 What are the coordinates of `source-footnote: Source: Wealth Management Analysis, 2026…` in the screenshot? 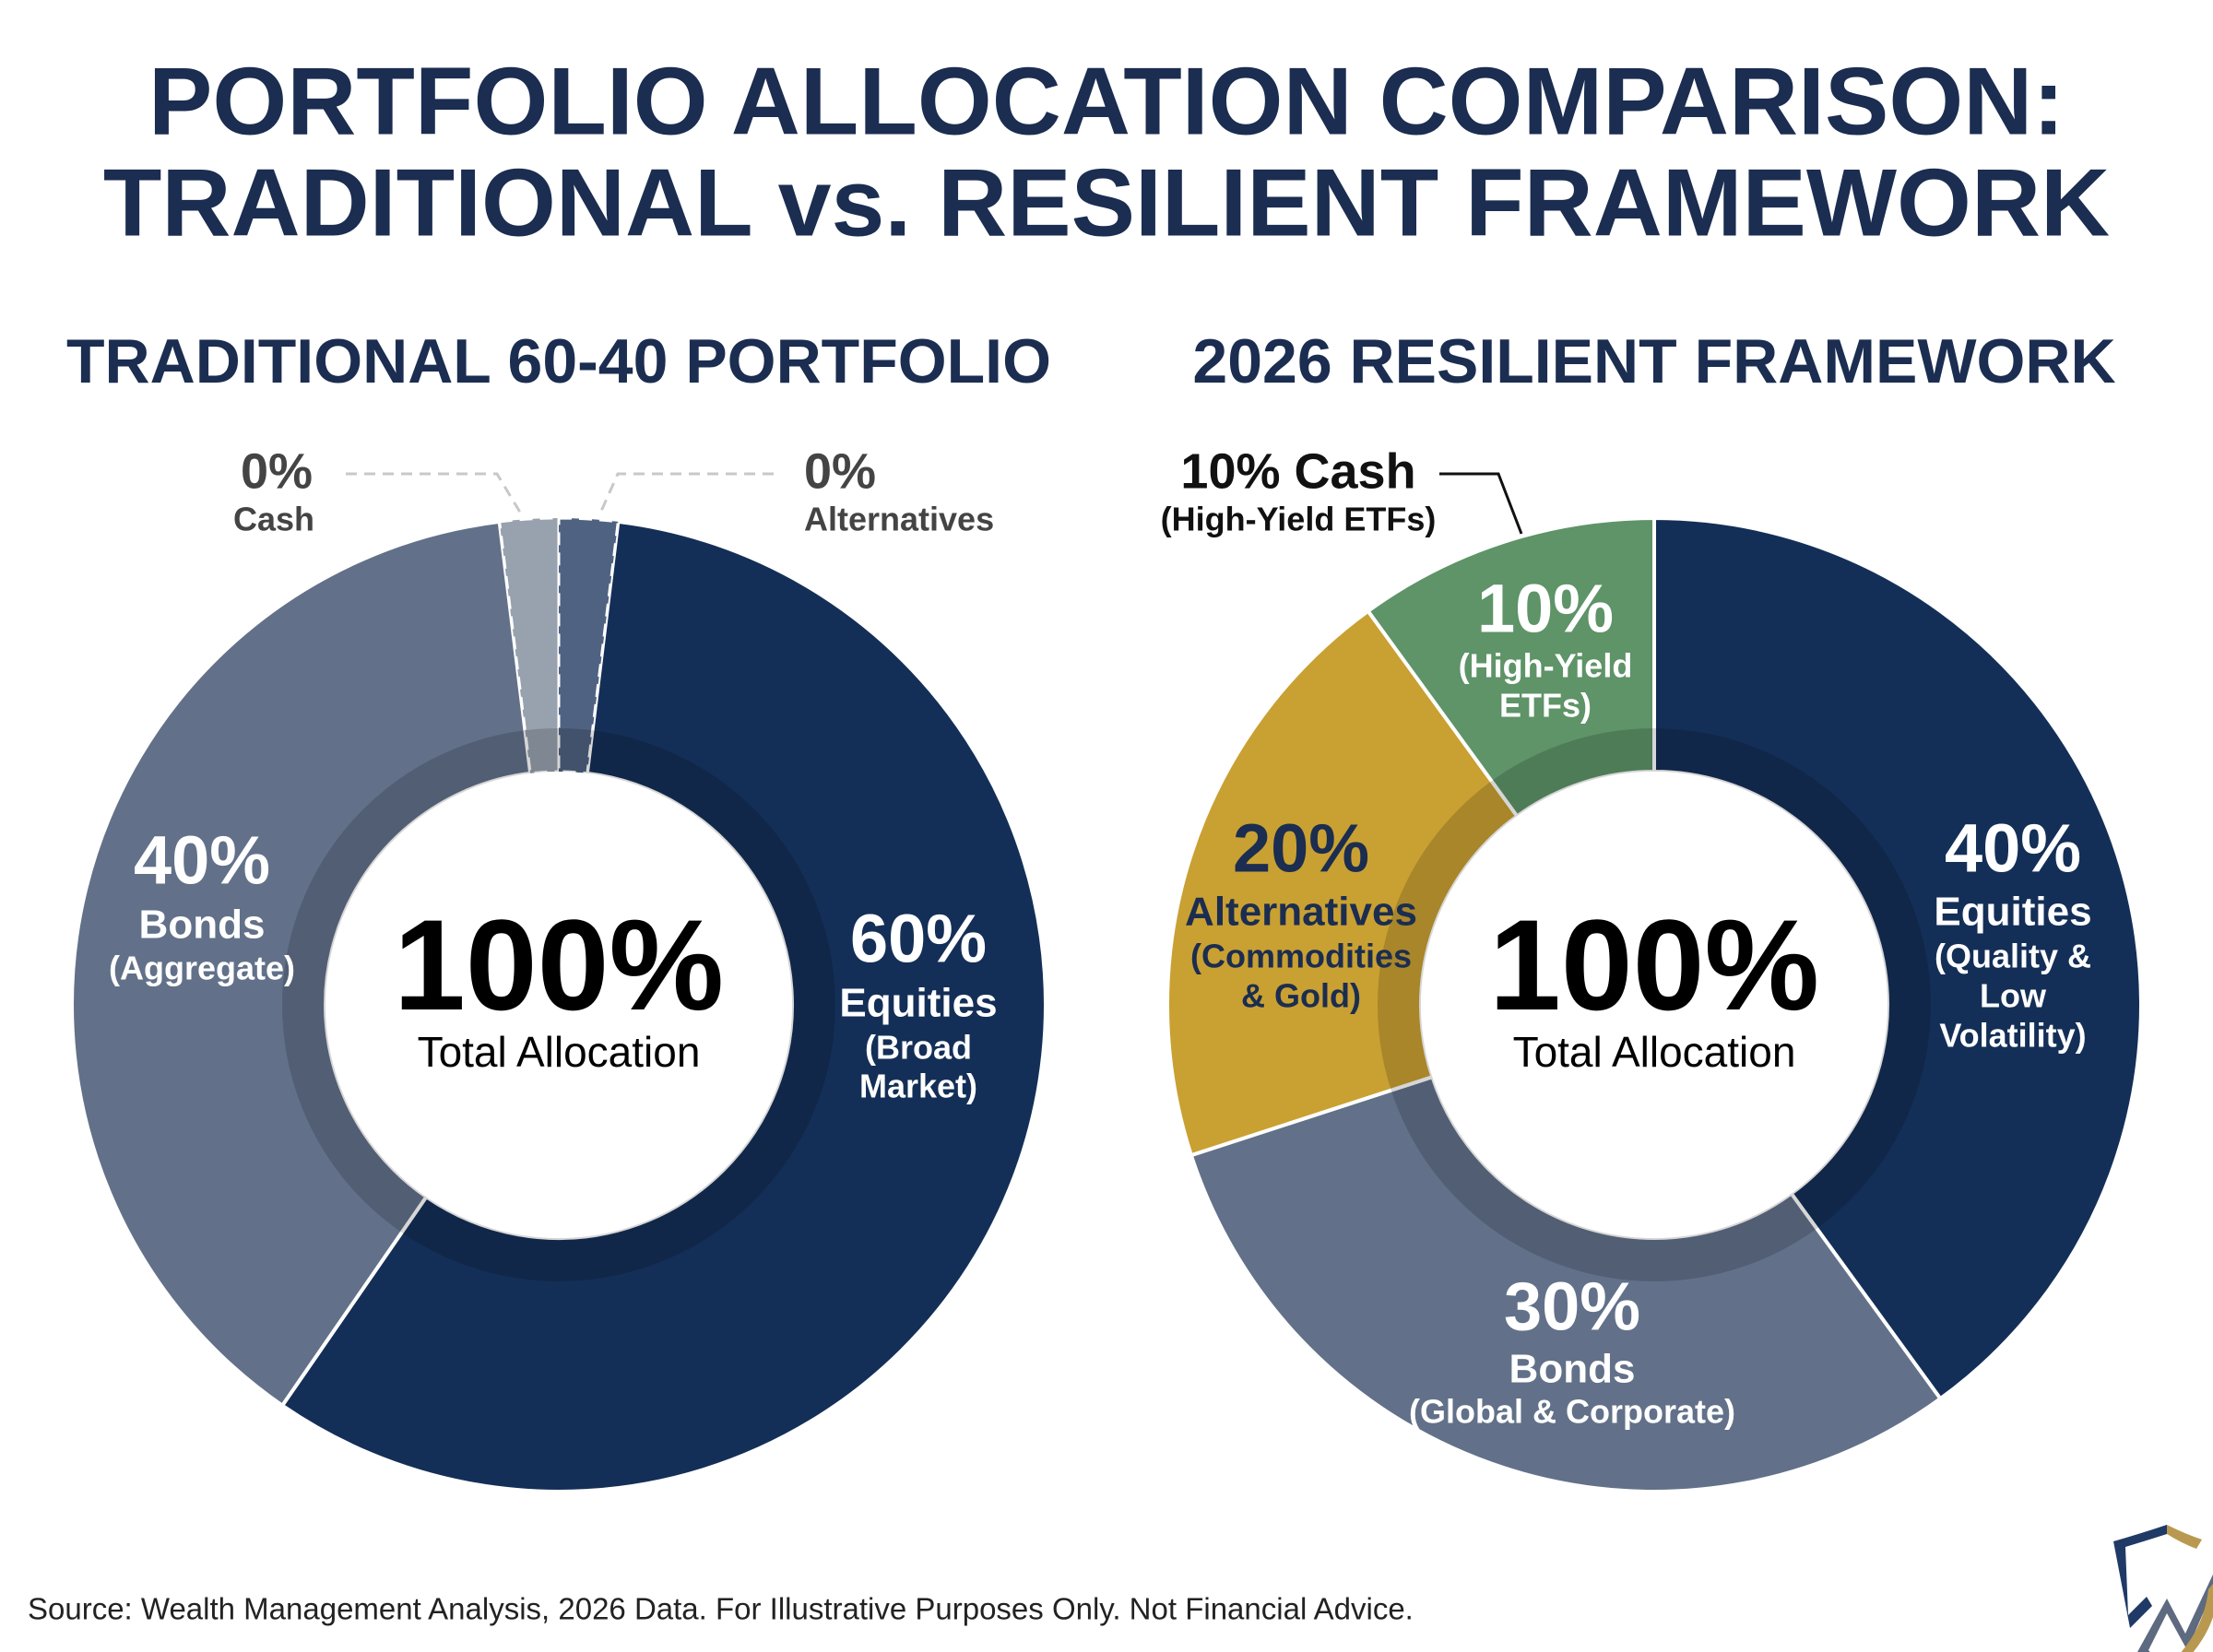 It's located at (721, 1609).